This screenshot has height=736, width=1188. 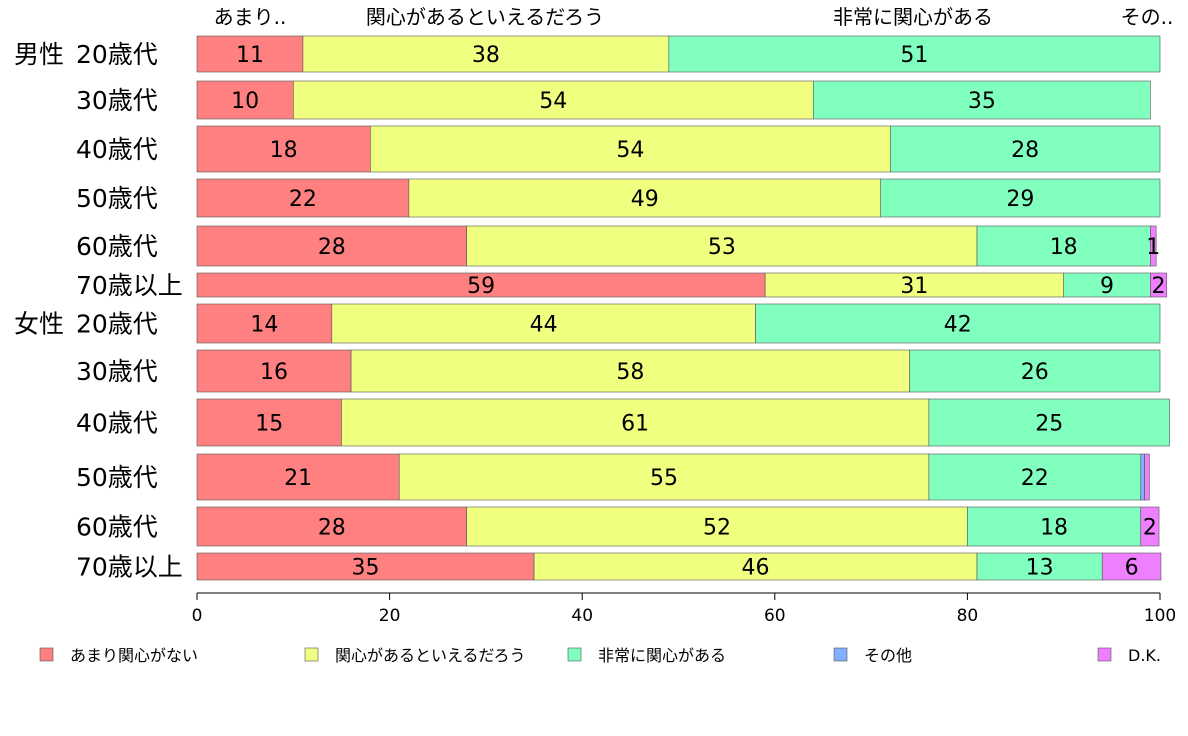 What do you see at coordinates (694, 17) in the screenshot?
I see `top-labels: あまり.. 関心があるといえるだろう 非常に関心がある その..` at bounding box center [694, 17].